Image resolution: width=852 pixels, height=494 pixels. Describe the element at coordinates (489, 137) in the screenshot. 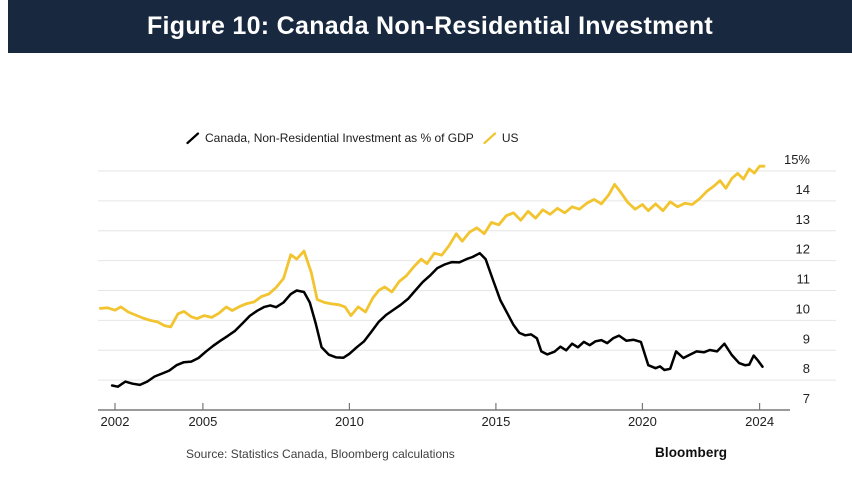

I see `us-line-swatch-icon` at that location.